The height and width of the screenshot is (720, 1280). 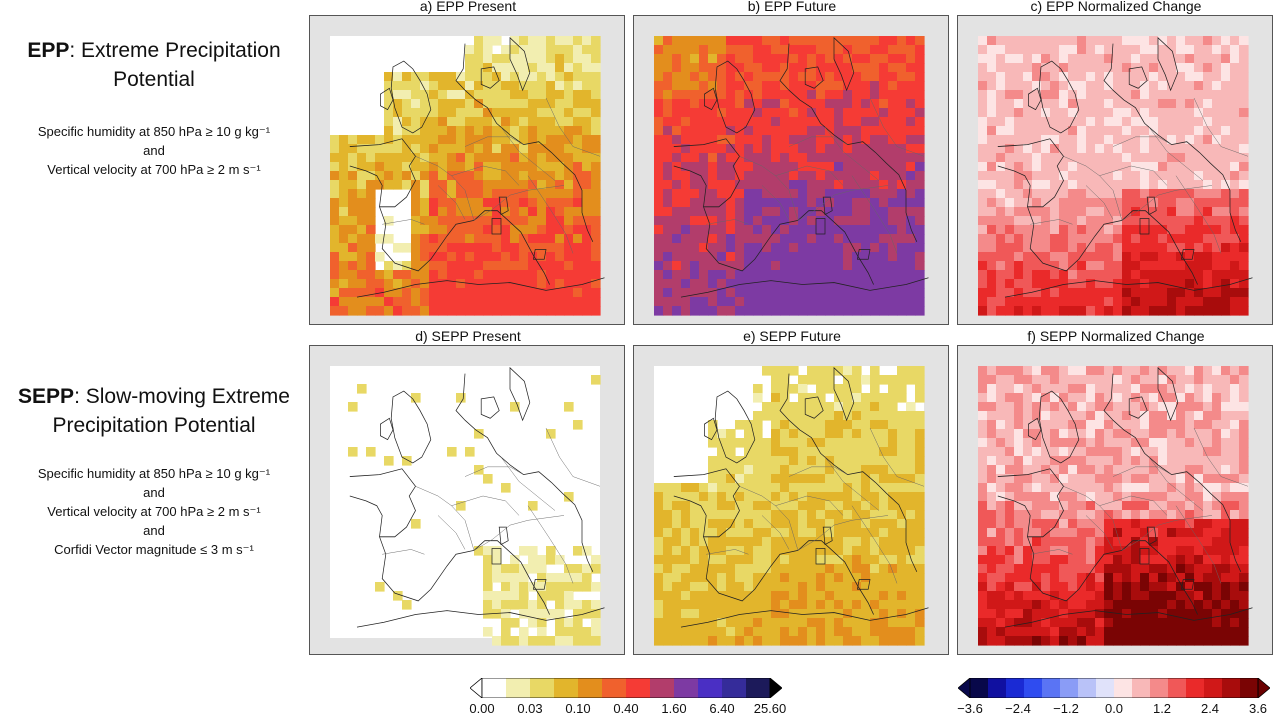 What do you see at coordinates (1018, 708) in the screenshot?
I see `colorbar-tick-label: −2.4` at bounding box center [1018, 708].